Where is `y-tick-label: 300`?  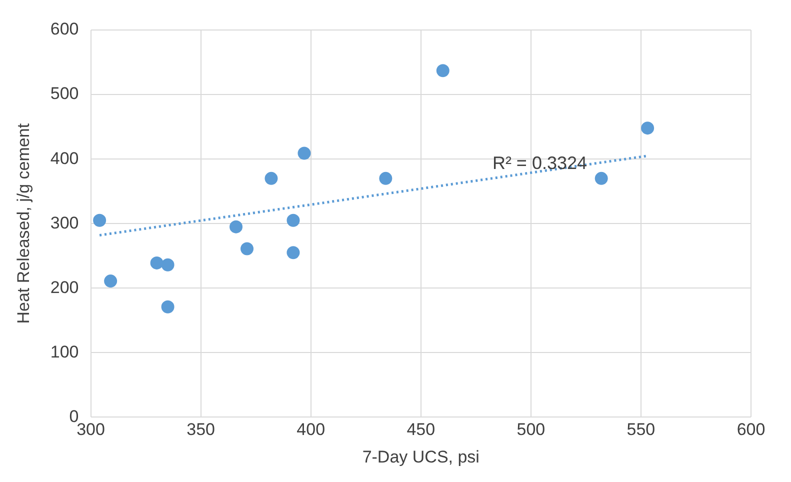 y-tick-label: 300 is located at coordinates (64, 222).